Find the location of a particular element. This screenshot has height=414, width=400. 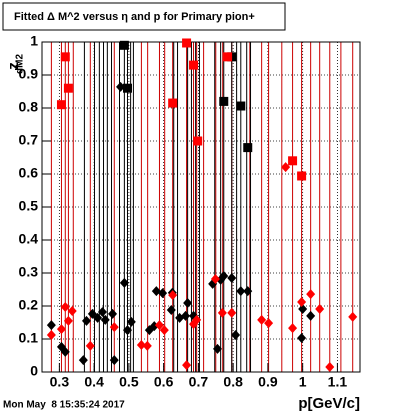

timestamp: Mon May 8 15:35:24 2017 is located at coordinates (64, 405).